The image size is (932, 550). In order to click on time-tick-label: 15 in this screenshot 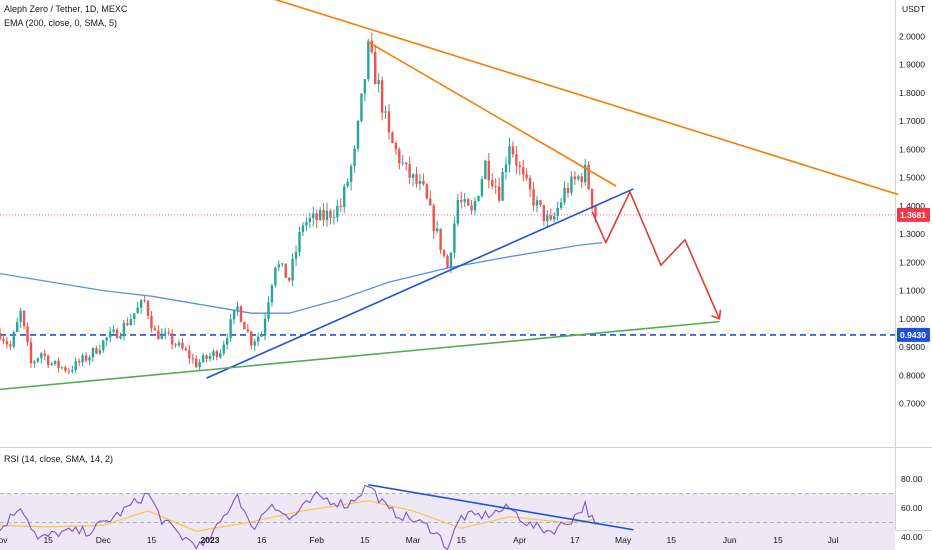, I will do `click(48, 540)`.